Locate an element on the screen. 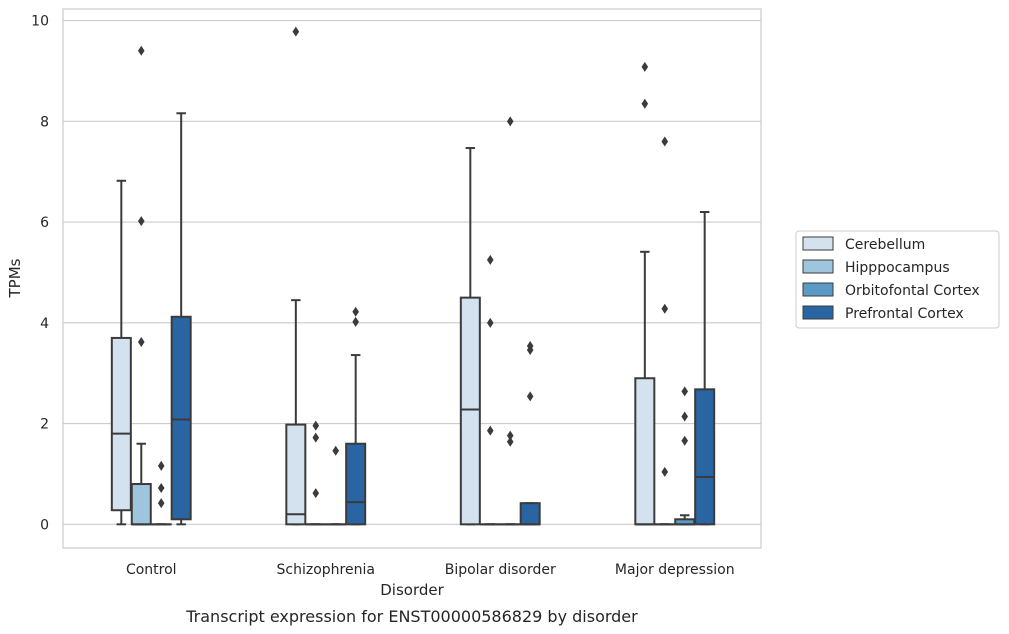 Image resolution: width=1009 pixels, height=634 pixels. y-tick-label: 2 is located at coordinates (44, 425).